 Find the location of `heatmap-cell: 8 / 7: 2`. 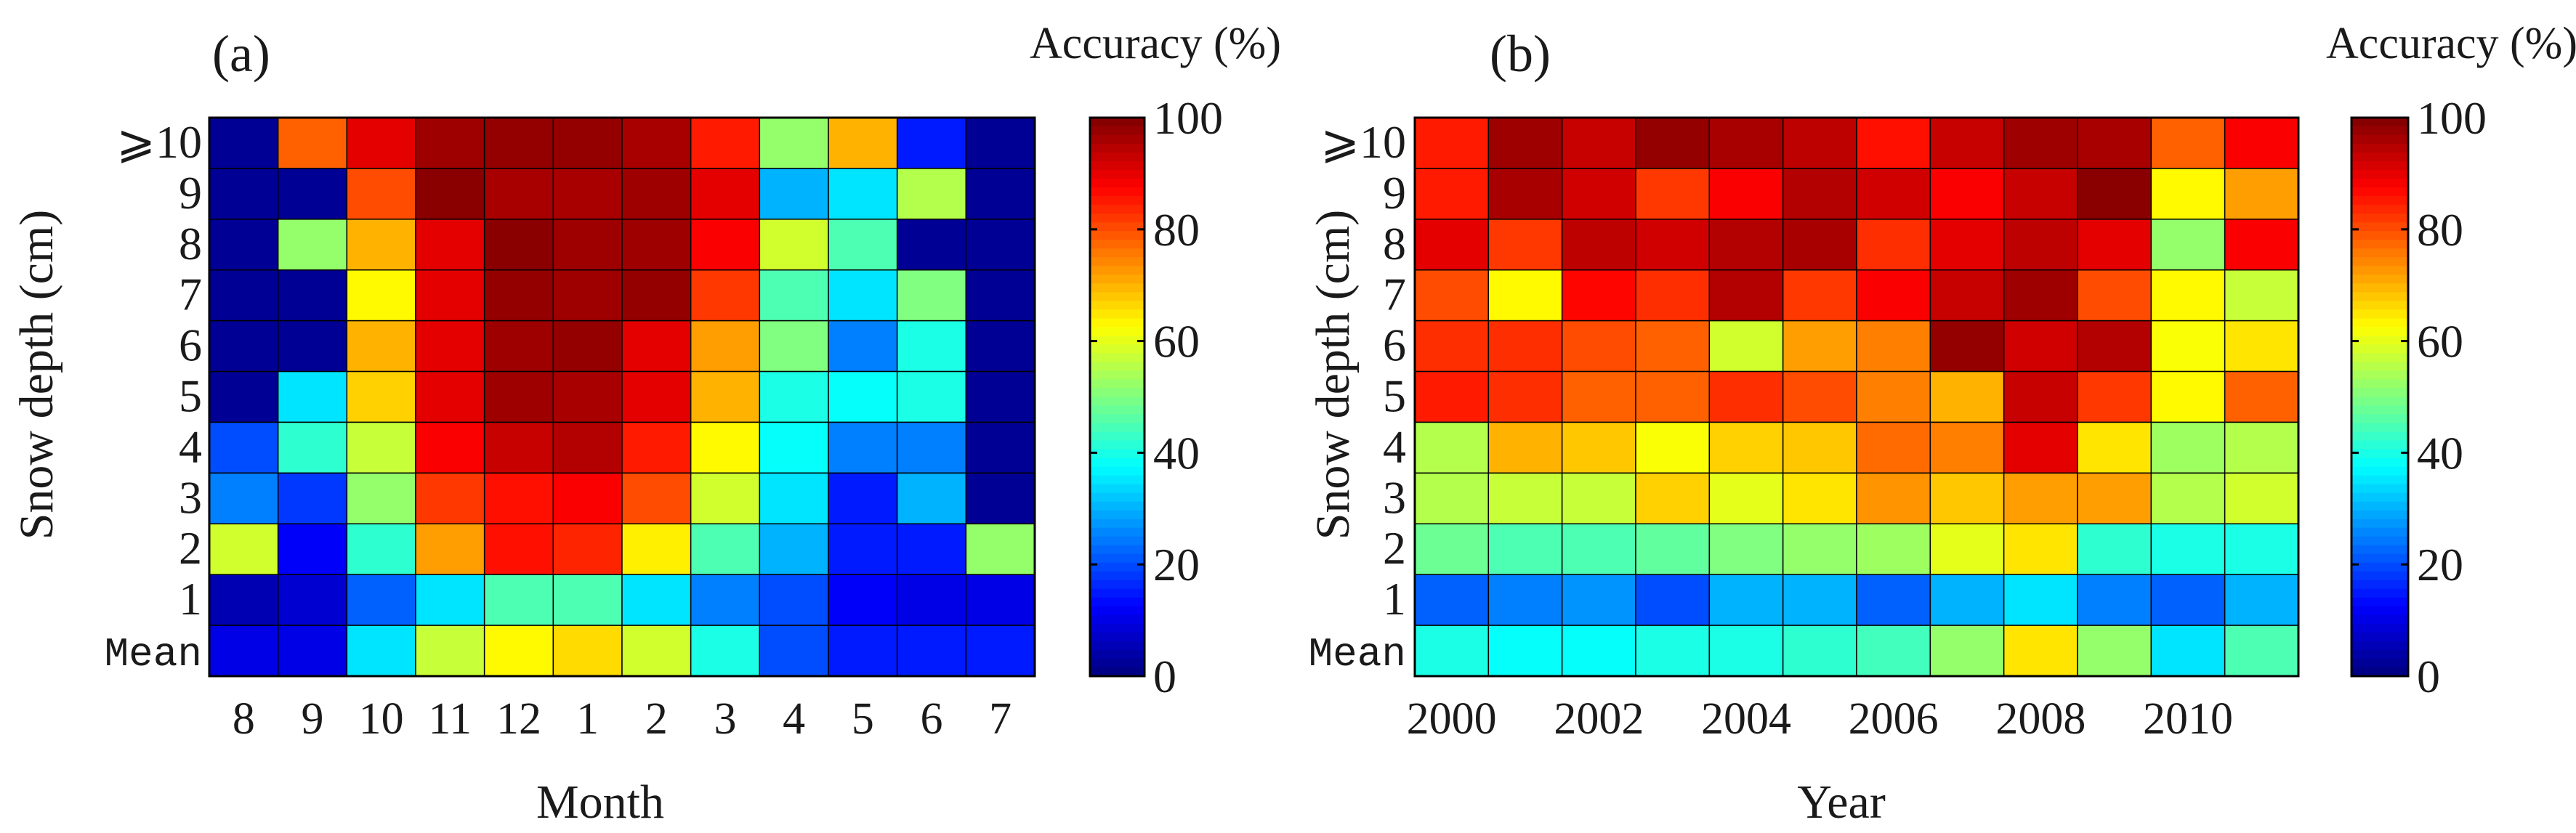

heatmap-cell: 8 / 7: 2 is located at coordinates (1000, 245).